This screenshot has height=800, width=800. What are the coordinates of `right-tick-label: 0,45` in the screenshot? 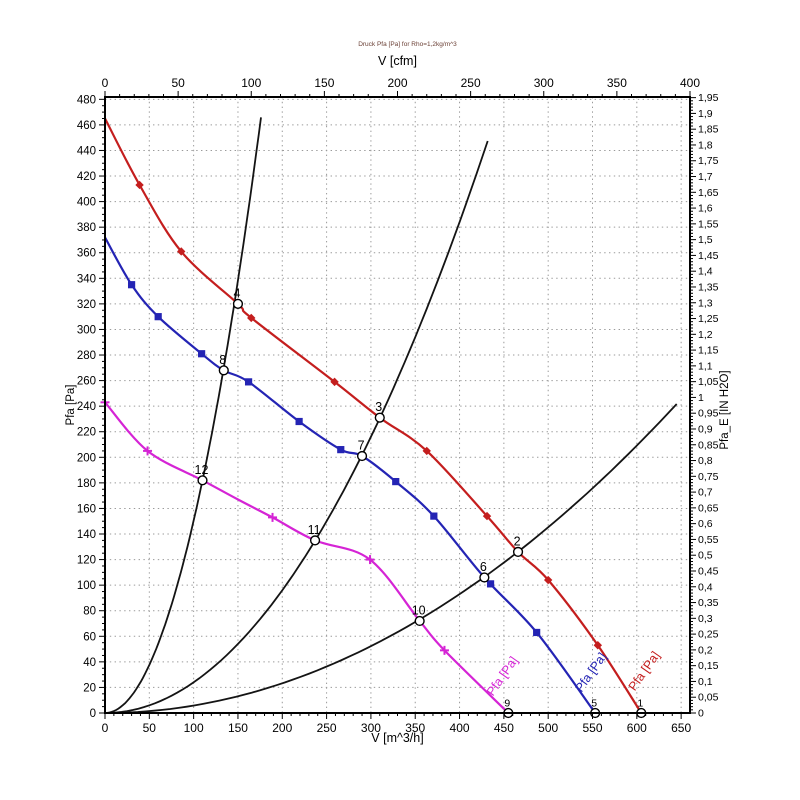 It's located at (708, 571).